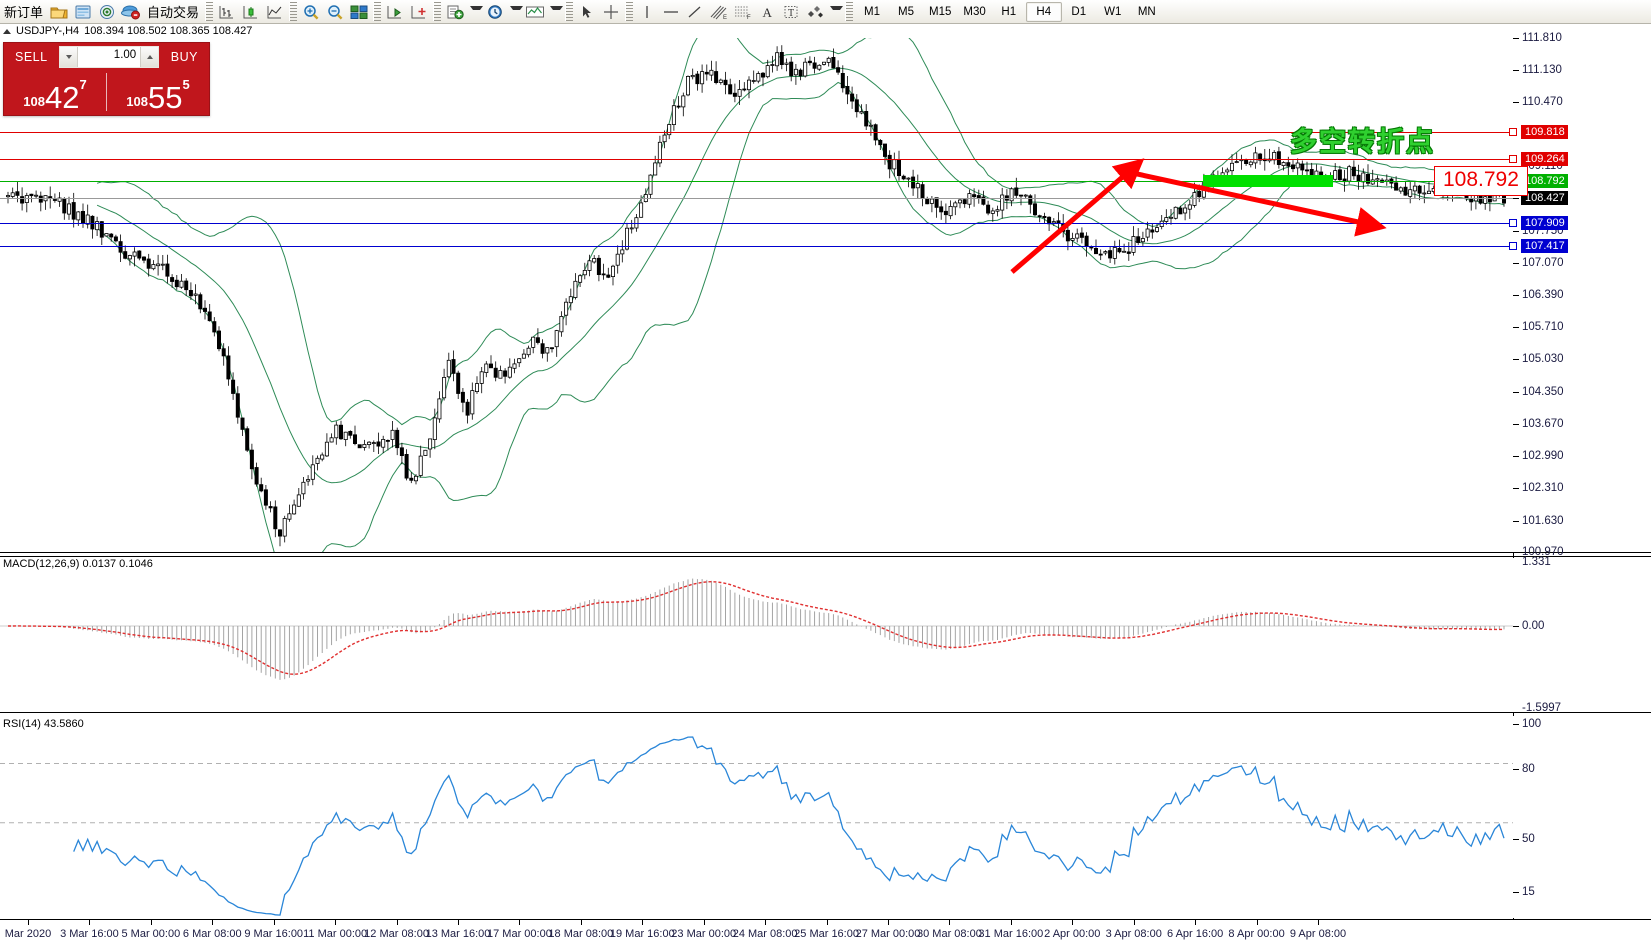  What do you see at coordinates (906, 11) in the screenshot?
I see `timeframe-m5: M5` at bounding box center [906, 11].